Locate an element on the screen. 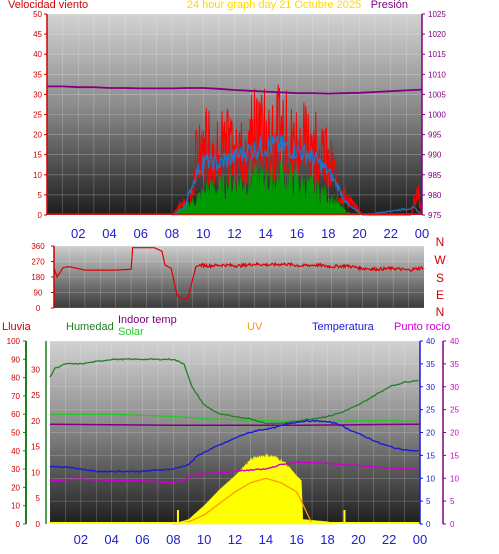  pressure-line is located at coordinates (235, 90).